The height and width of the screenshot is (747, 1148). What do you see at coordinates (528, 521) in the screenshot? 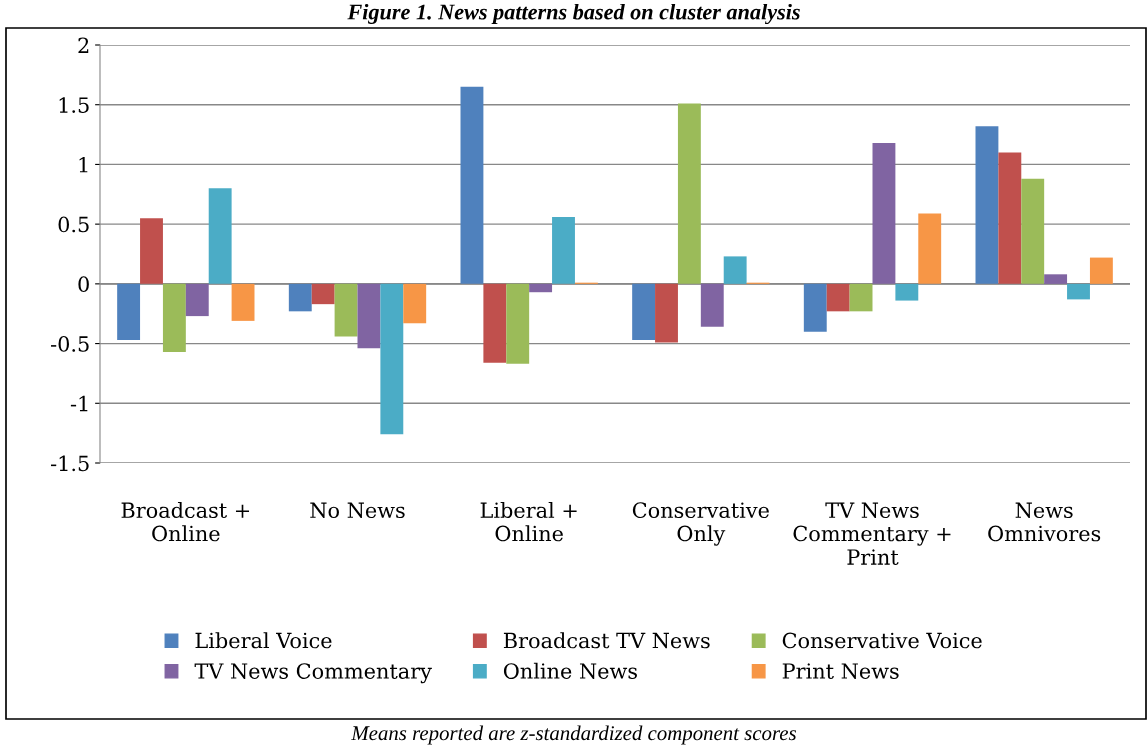
I see `x-tick-label: Liberal + Online` at bounding box center [528, 521].